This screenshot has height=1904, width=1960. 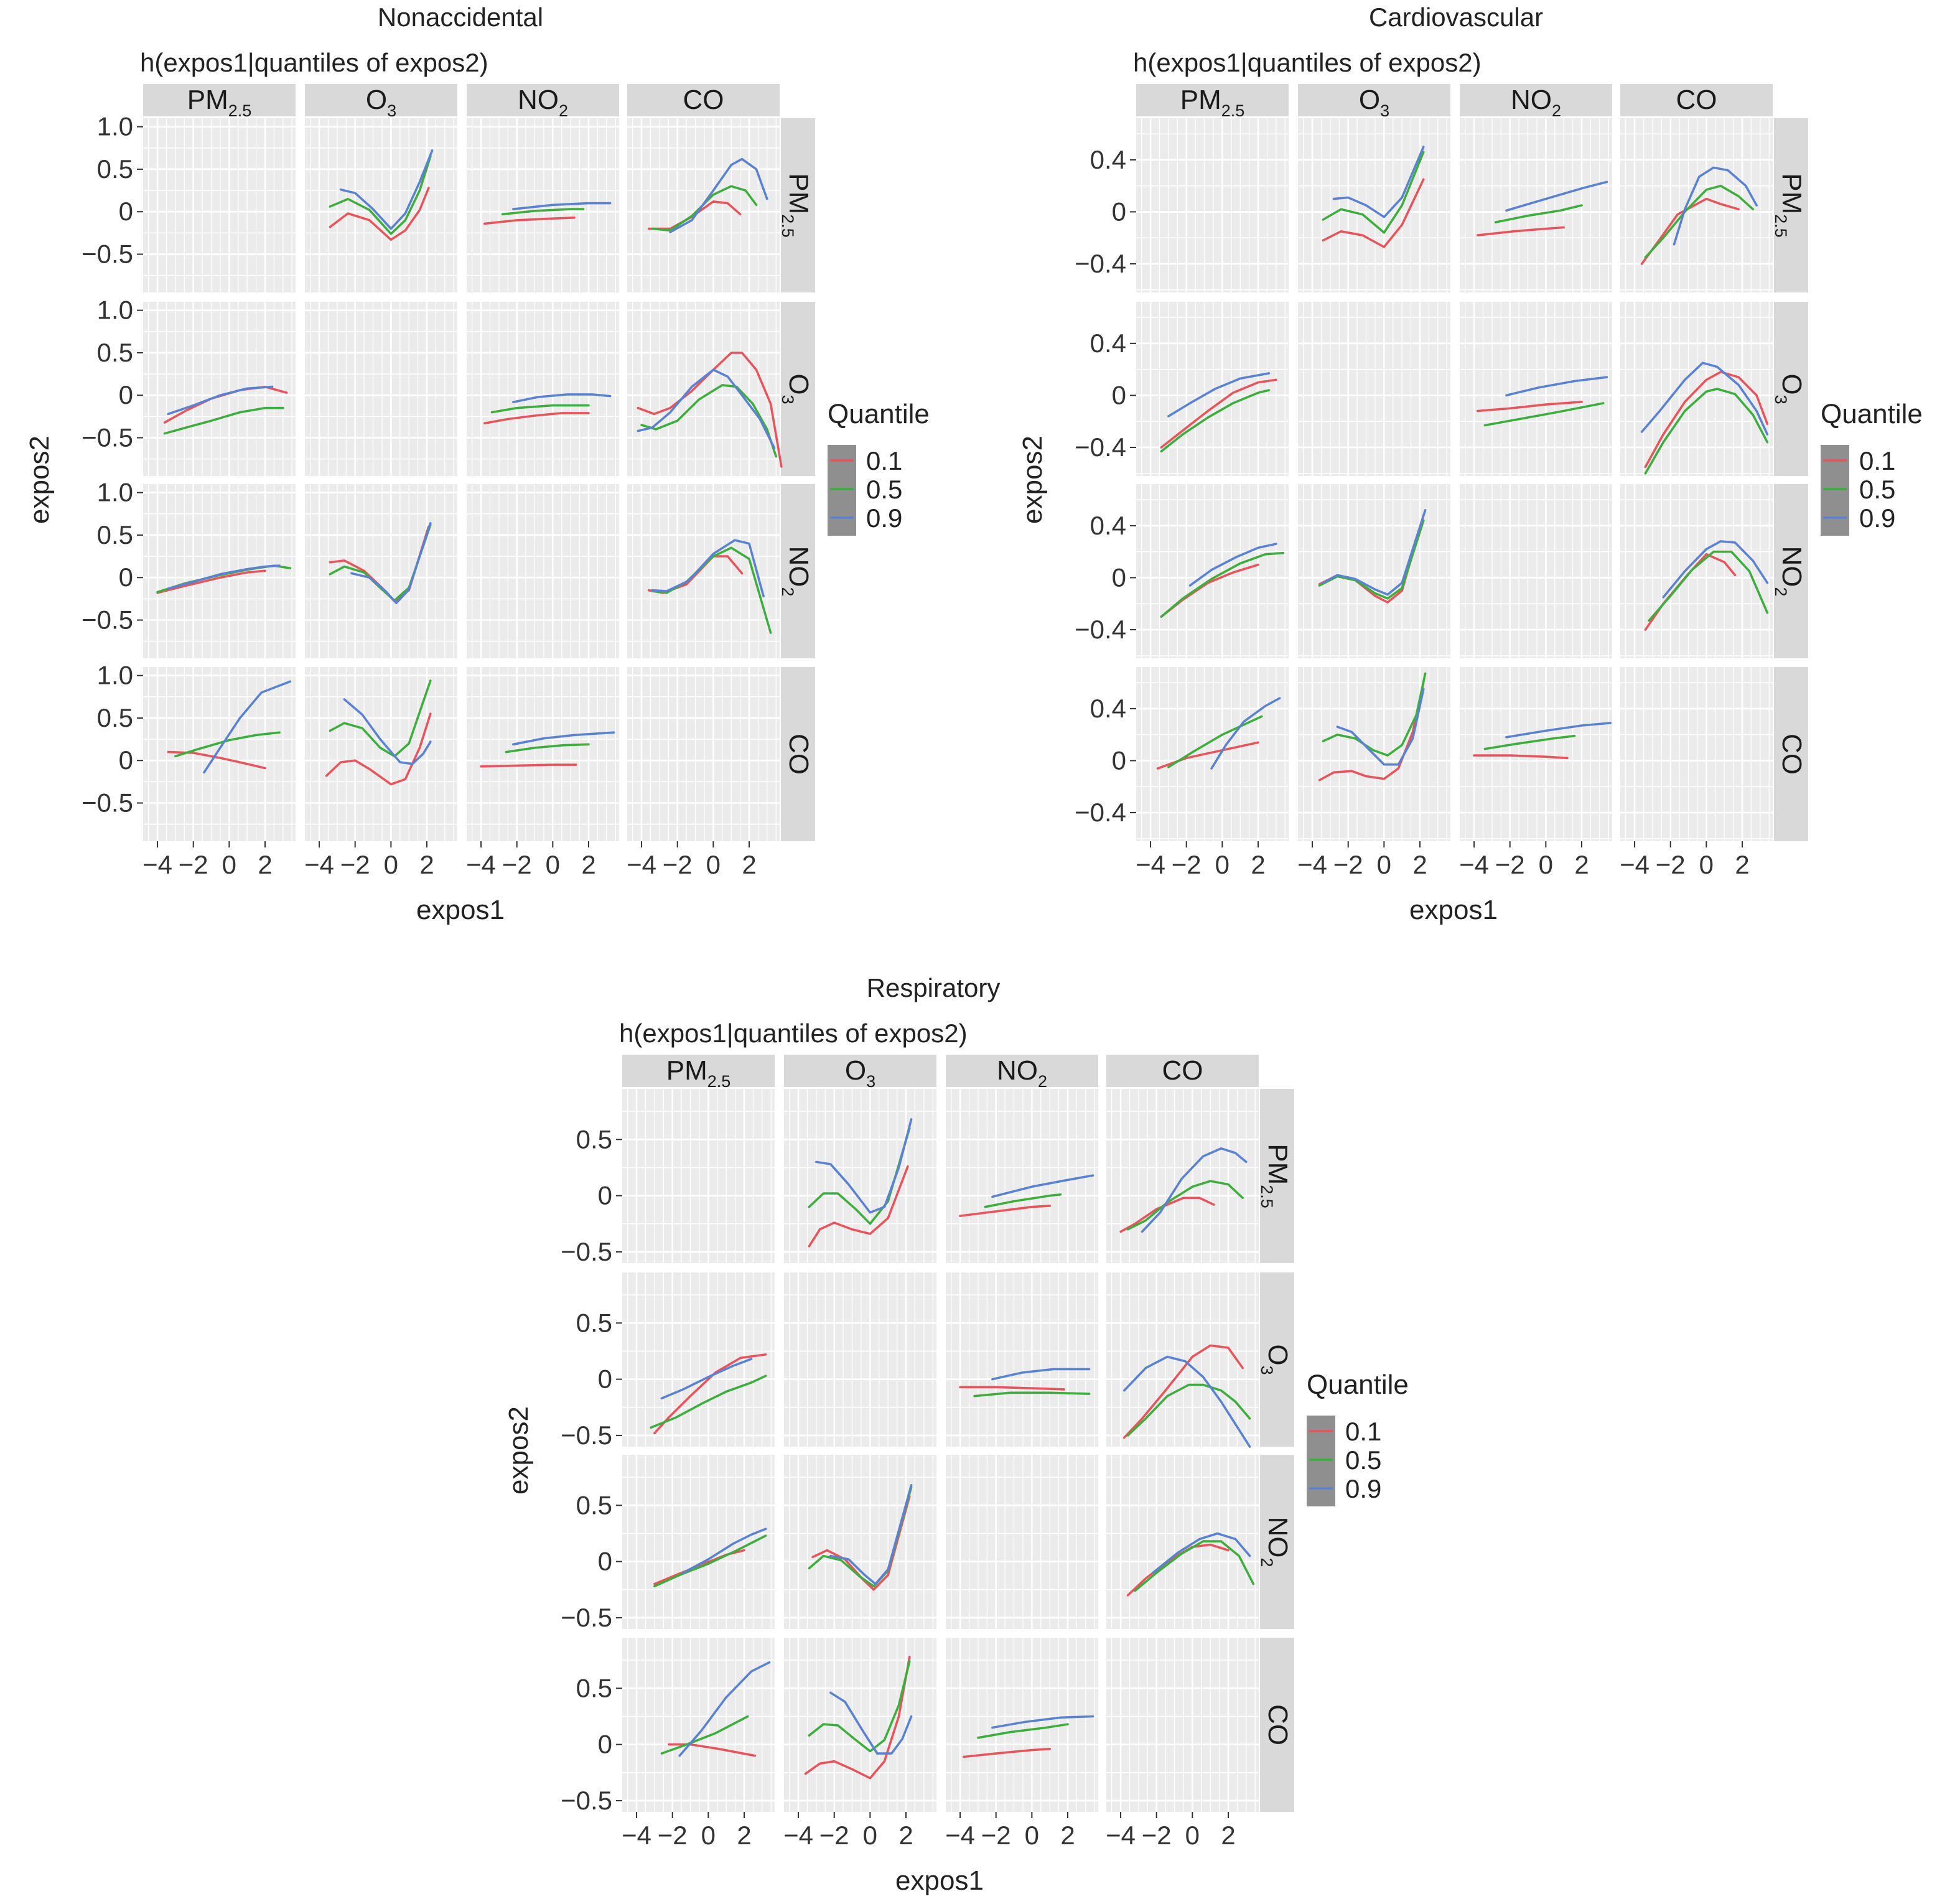 I want to click on legend-label: 0.1, so click(x=1363, y=1431).